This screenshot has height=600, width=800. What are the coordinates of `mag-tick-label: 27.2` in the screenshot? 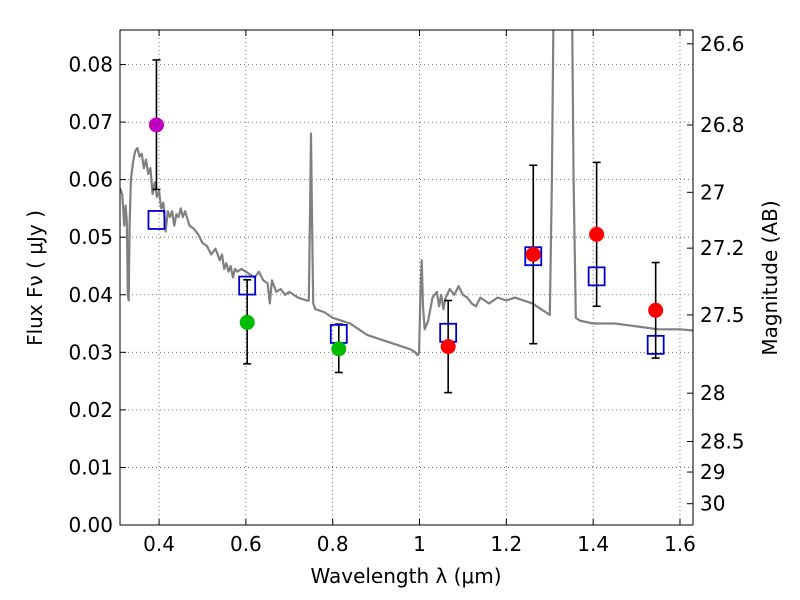 It's located at (722, 248).